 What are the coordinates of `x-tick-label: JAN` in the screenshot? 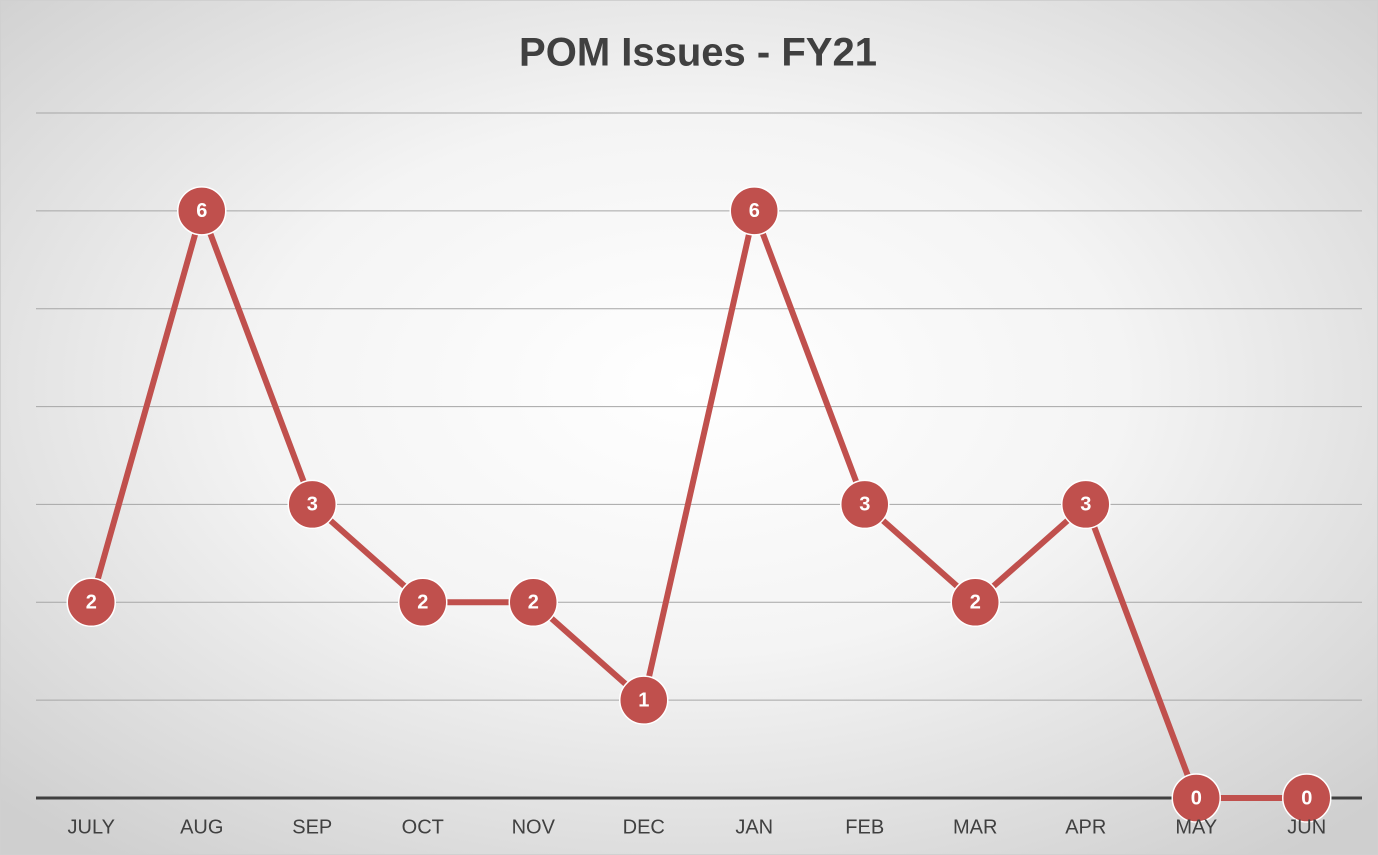 It's located at (754, 827).